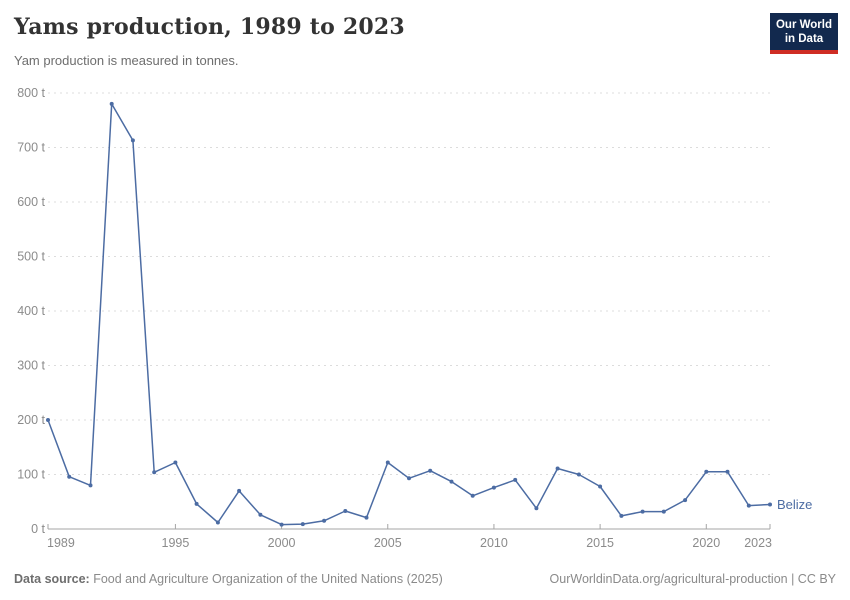  Describe the element at coordinates (31, 202) in the screenshot. I see `y-axis-tick-label: 600 t` at that location.